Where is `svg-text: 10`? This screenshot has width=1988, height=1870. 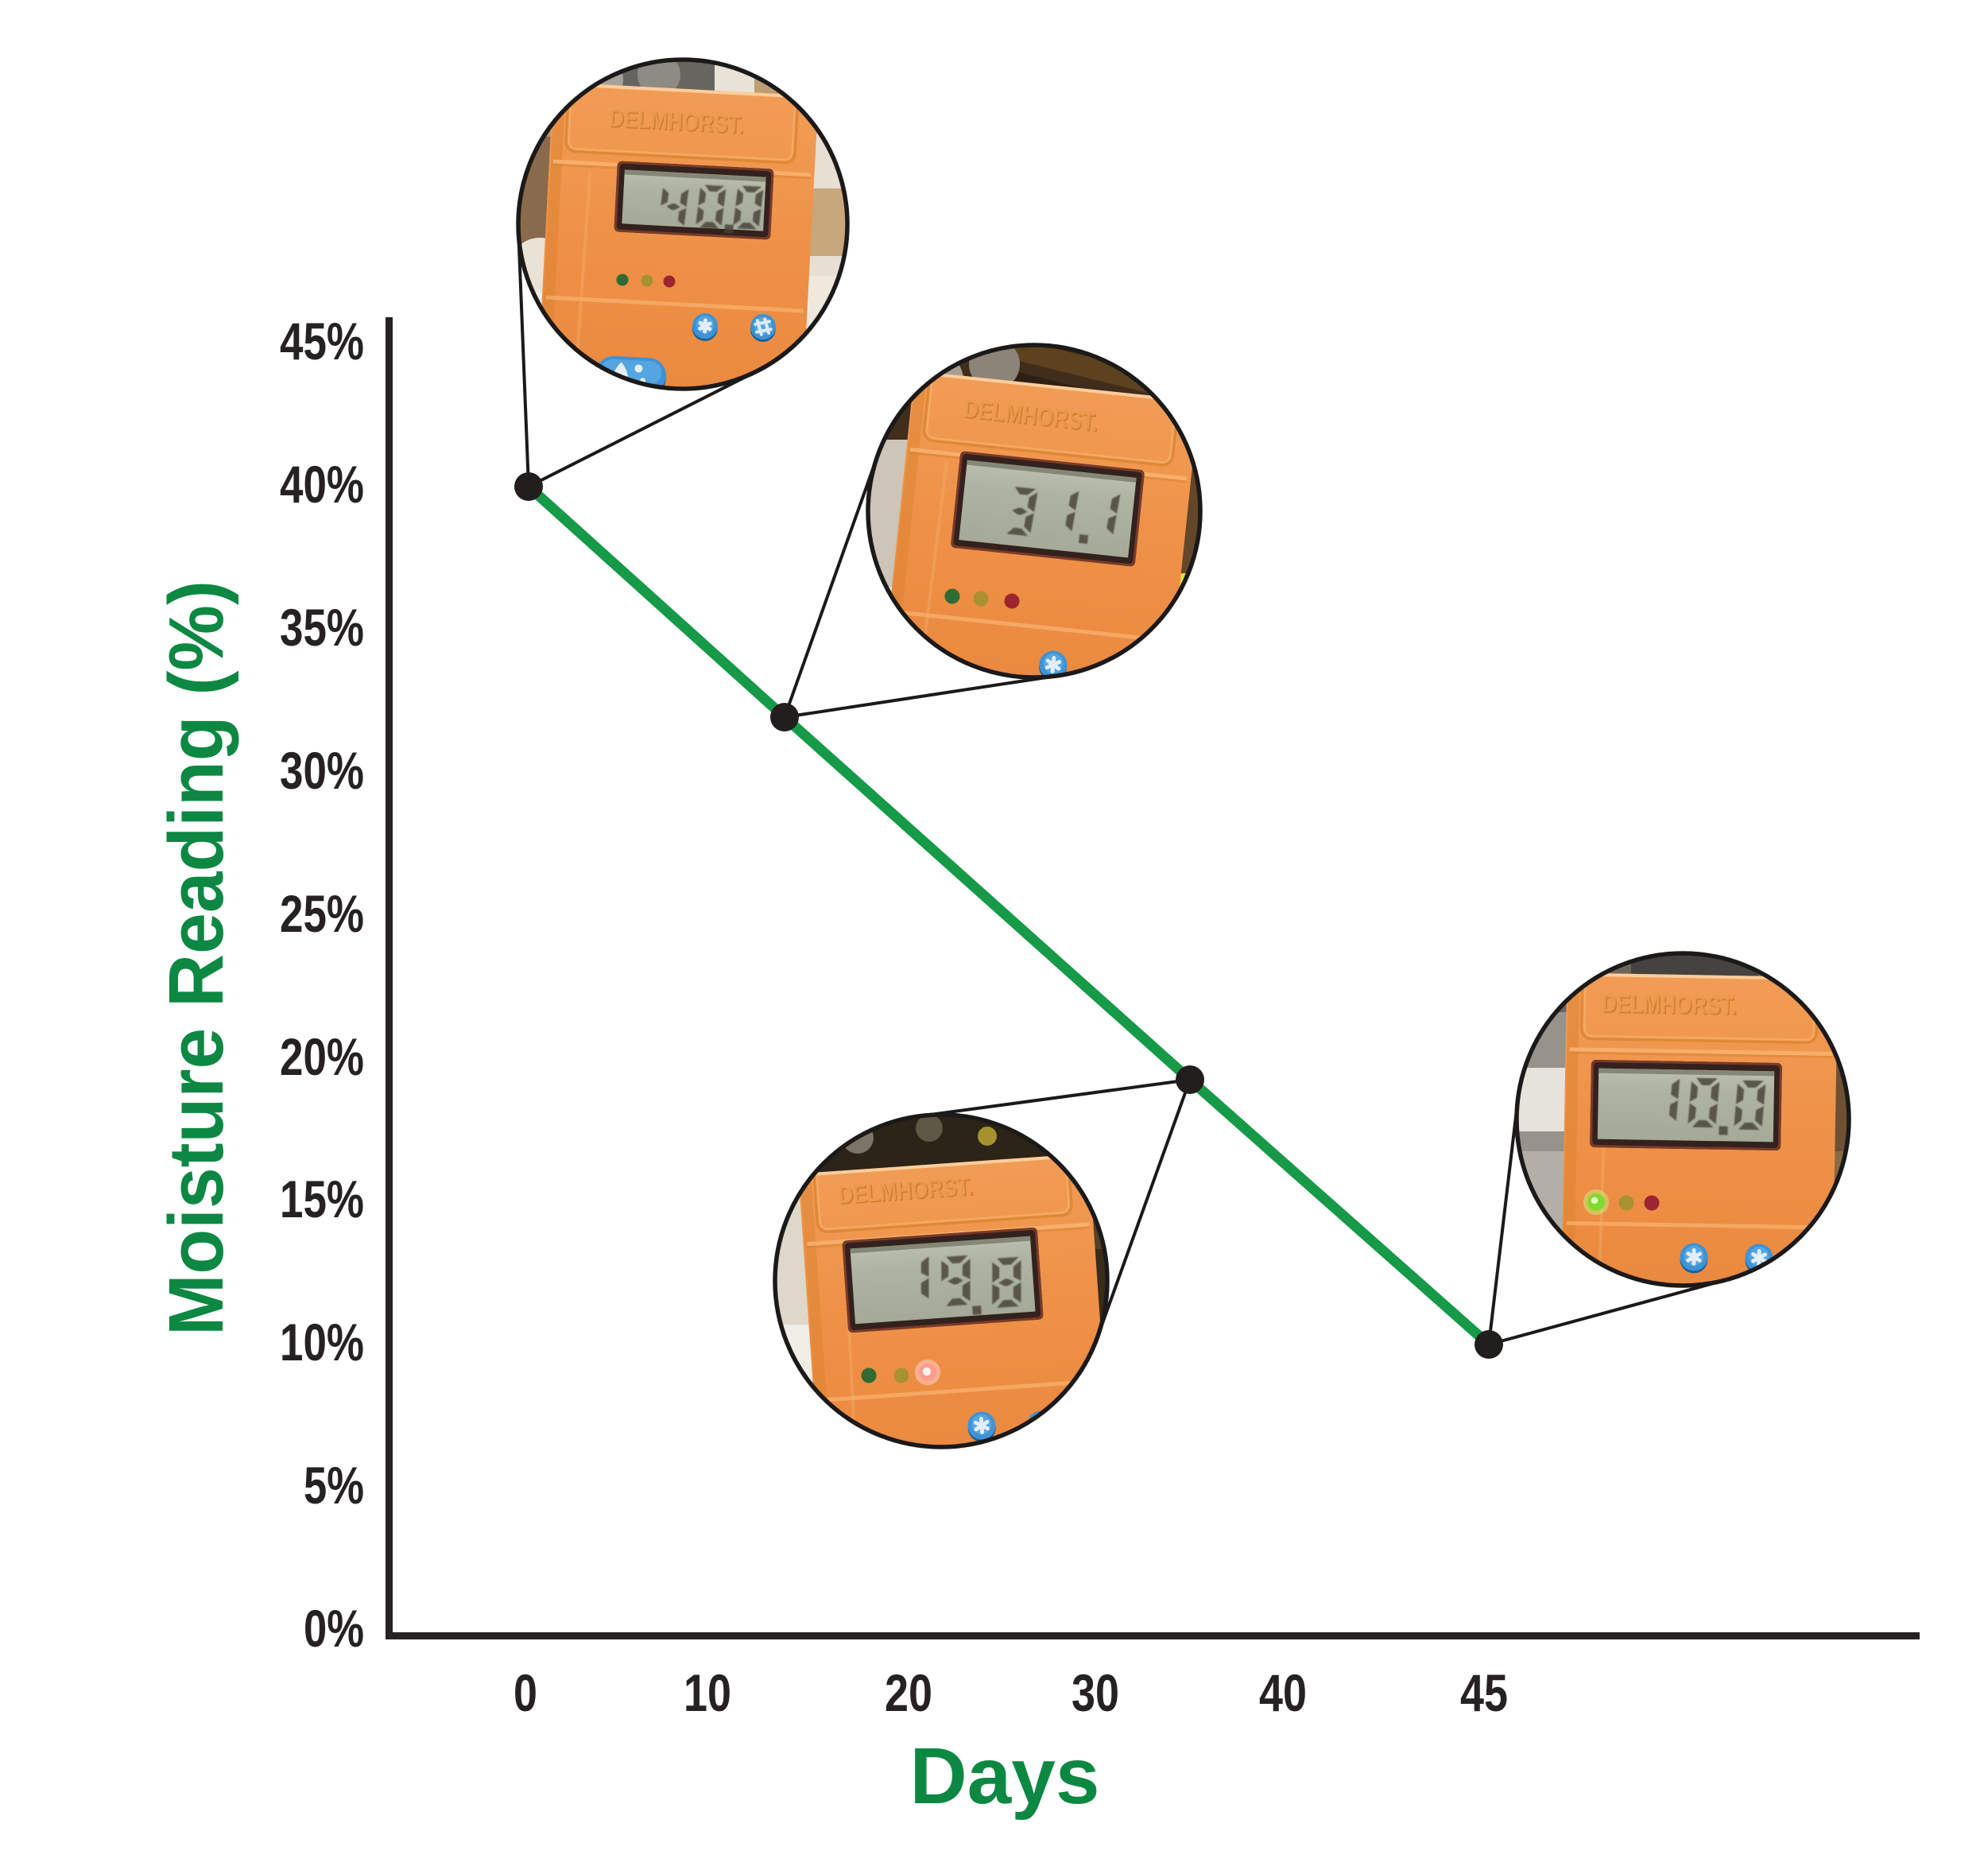 svg-text: 10 is located at coordinates (707, 1692).